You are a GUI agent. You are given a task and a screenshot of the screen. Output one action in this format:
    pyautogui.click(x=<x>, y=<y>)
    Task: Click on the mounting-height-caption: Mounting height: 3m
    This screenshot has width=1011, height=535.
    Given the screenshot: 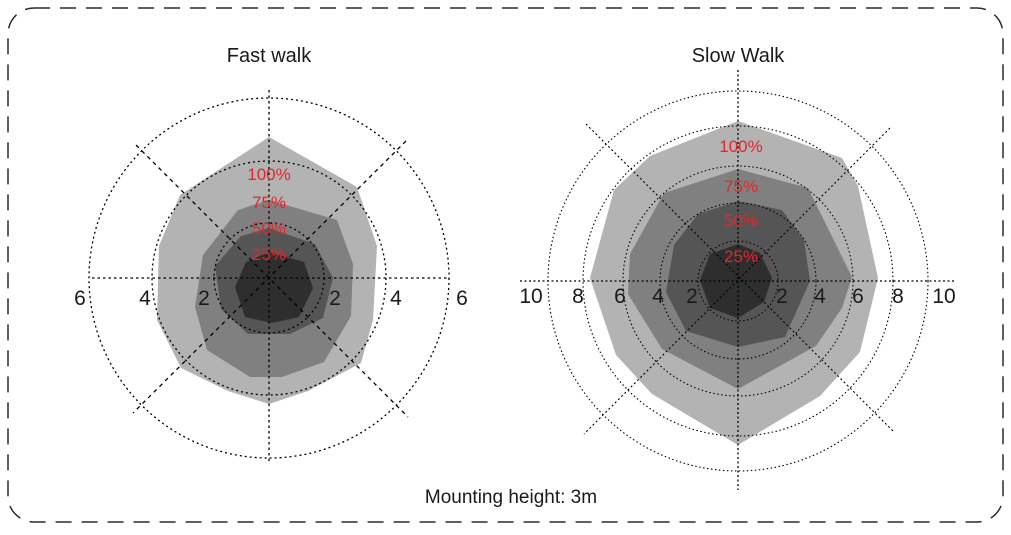 What is the action you would take?
    pyautogui.click(x=511, y=497)
    